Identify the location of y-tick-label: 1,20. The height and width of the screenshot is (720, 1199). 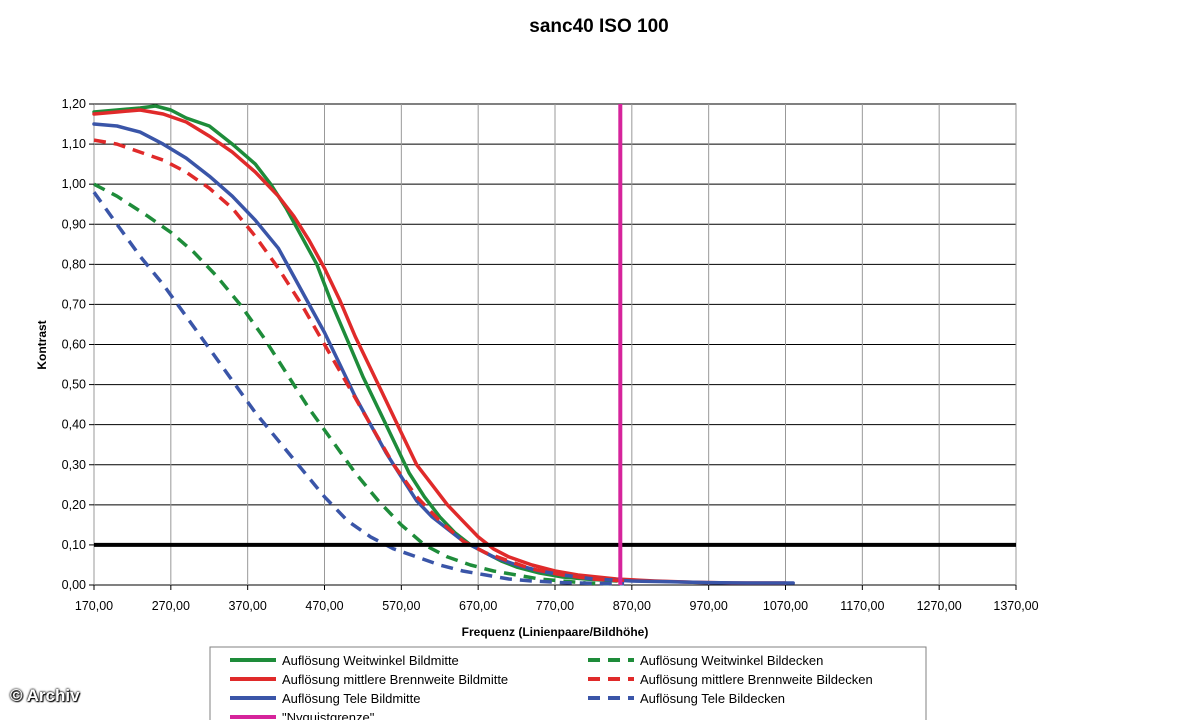
(74, 104).